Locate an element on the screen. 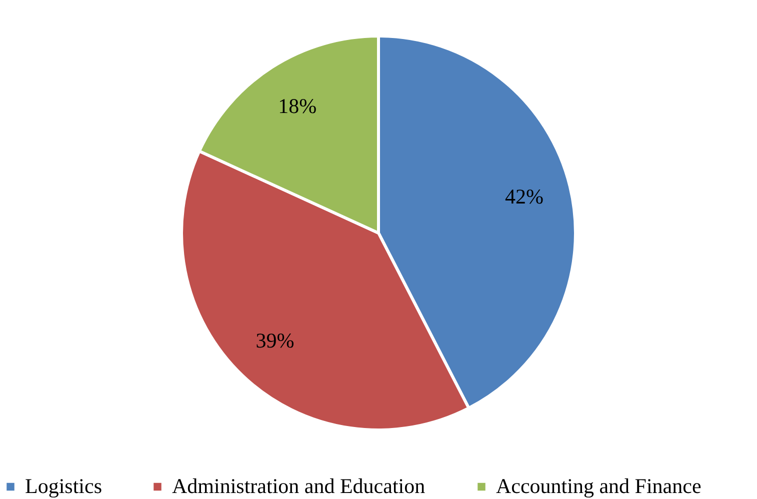 The width and height of the screenshot is (757, 499). data-label: 18% is located at coordinates (297, 106).